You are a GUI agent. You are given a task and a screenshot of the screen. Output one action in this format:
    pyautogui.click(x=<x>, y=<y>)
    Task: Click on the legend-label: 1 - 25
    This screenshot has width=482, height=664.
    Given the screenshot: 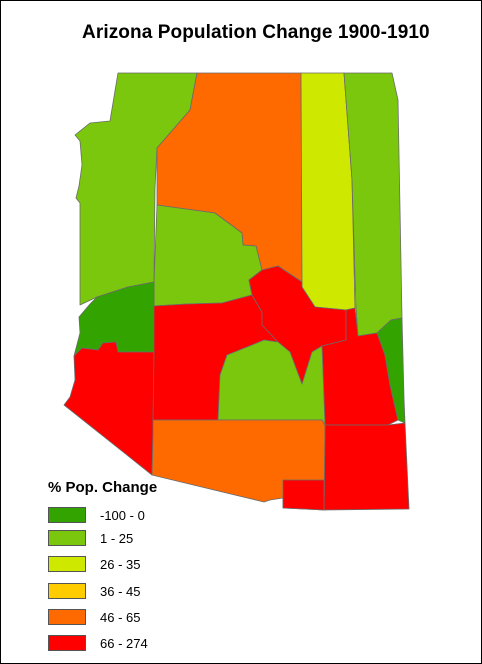 What is the action you would take?
    pyautogui.click(x=117, y=538)
    